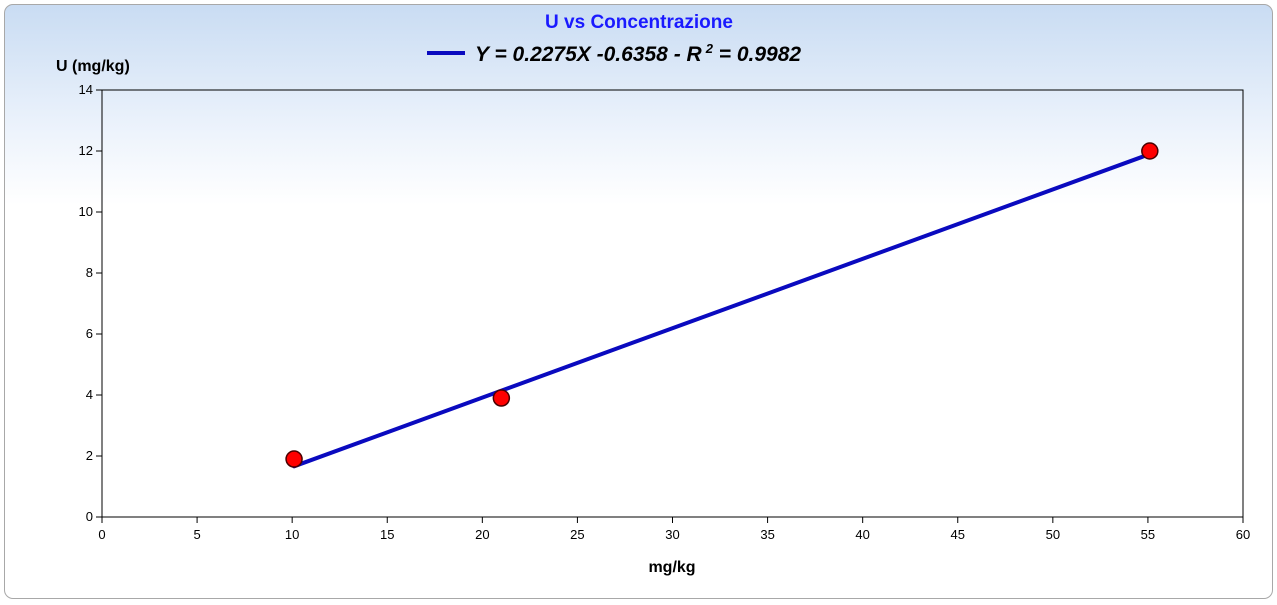 The width and height of the screenshot is (1277, 605). I want to click on chart-title: U vs Concentrazione, so click(639, 22).